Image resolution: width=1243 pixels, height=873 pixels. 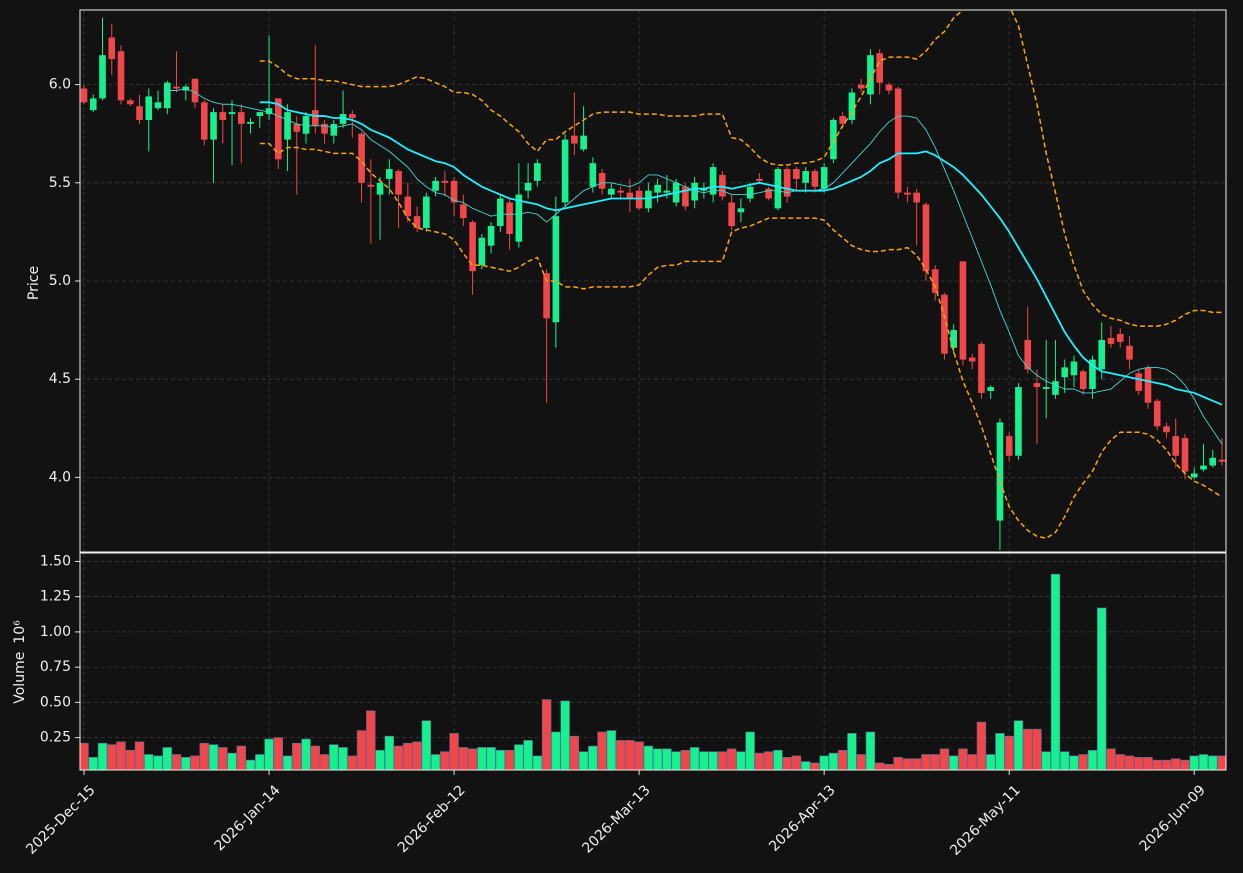 What do you see at coordinates (55, 632) in the screenshot?
I see `y-tick-label: 1.00` at bounding box center [55, 632].